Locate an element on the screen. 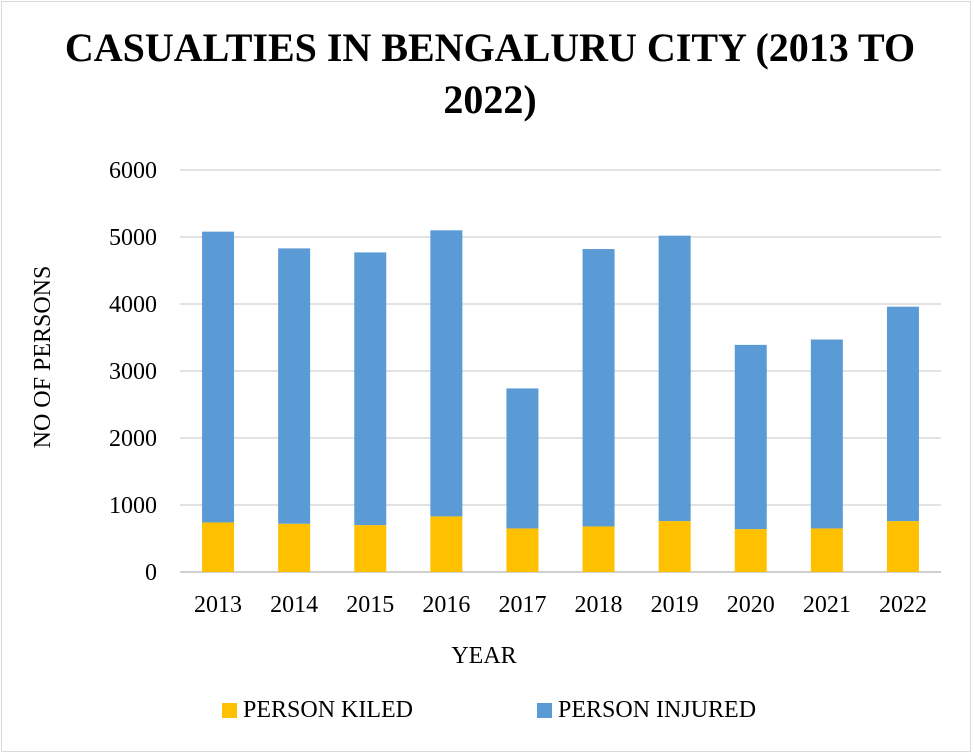 Image resolution: width=974 pixels, height=755 pixels. y-tick-labels: 0 1000 2000 3000 4000 5000 6000 is located at coordinates (133, 372).